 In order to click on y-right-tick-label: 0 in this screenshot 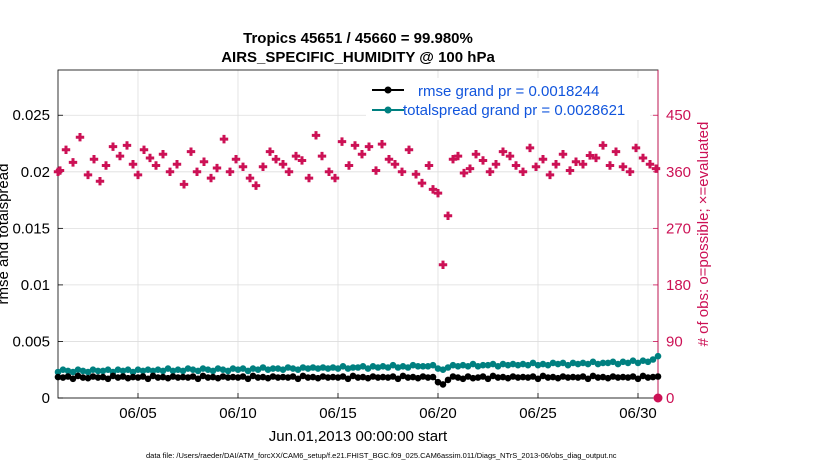, I will do `click(670, 398)`.